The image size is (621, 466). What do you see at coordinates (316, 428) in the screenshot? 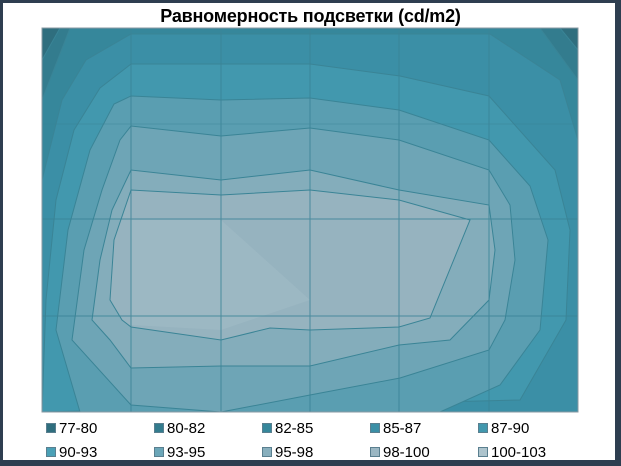
I see `legend-item: 82-85` at bounding box center [316, 428].